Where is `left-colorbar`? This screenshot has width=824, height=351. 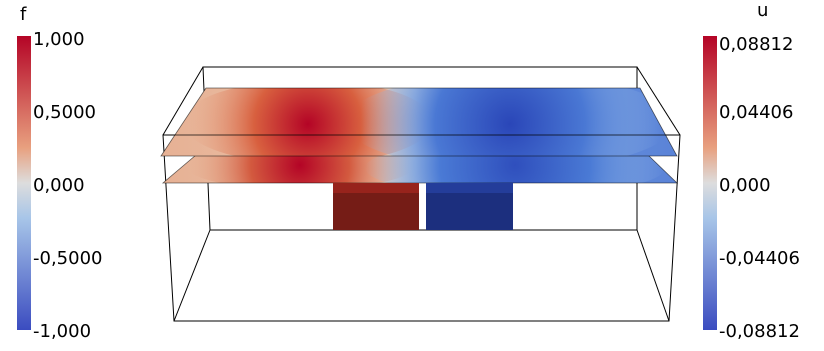 left-colorbar is located at coordinates (24, 183).